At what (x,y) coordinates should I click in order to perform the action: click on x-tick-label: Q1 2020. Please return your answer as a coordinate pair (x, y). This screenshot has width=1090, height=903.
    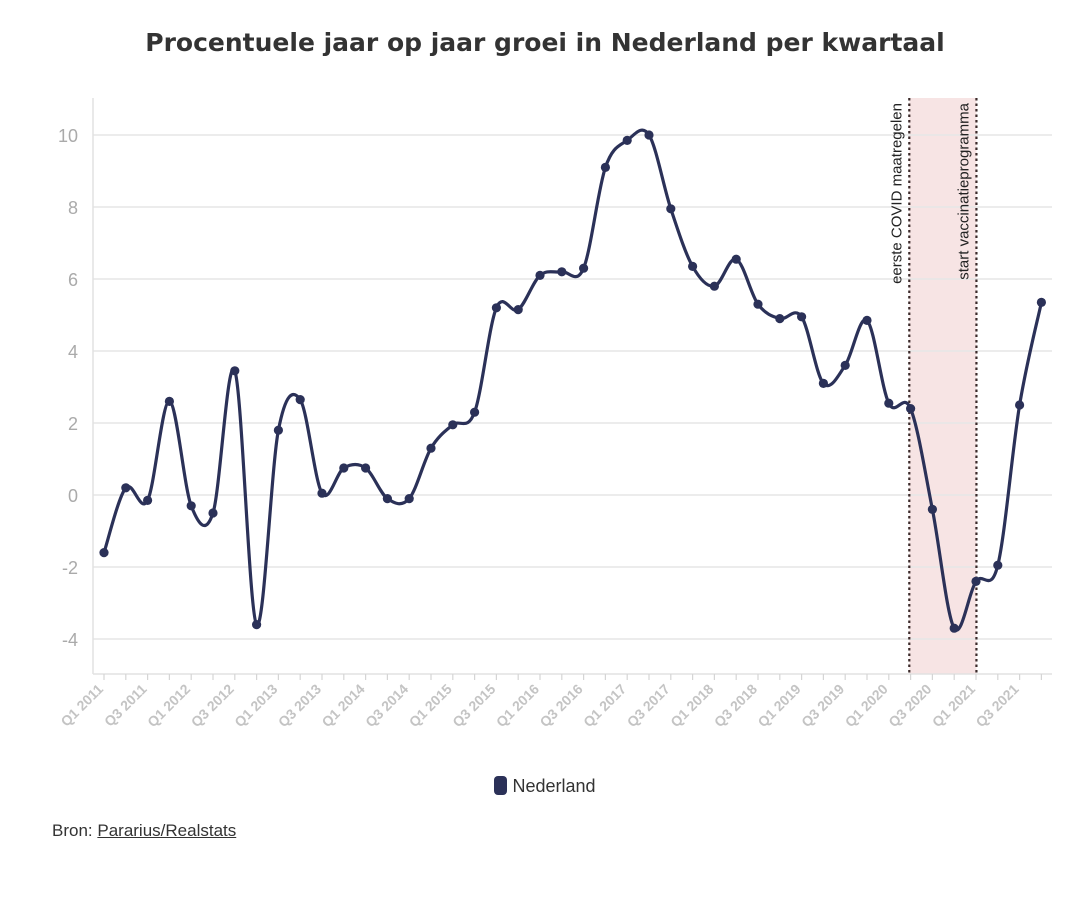
    Looking at the image, I should click on (866, 705).